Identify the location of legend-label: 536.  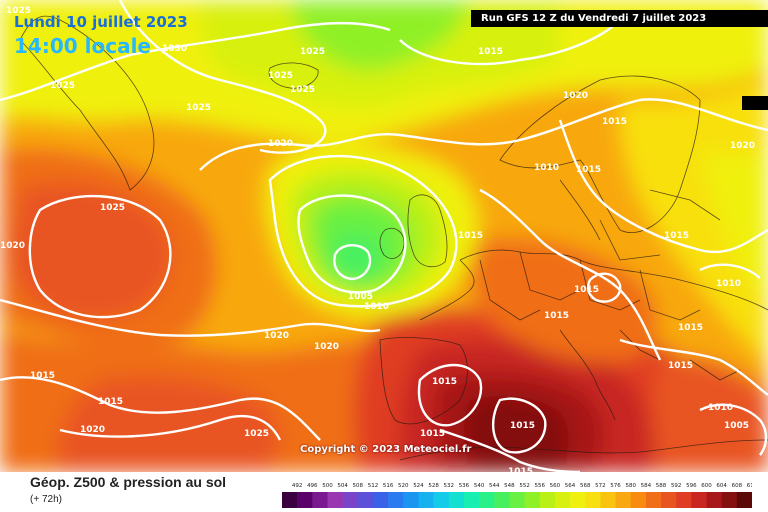
(464, 486).